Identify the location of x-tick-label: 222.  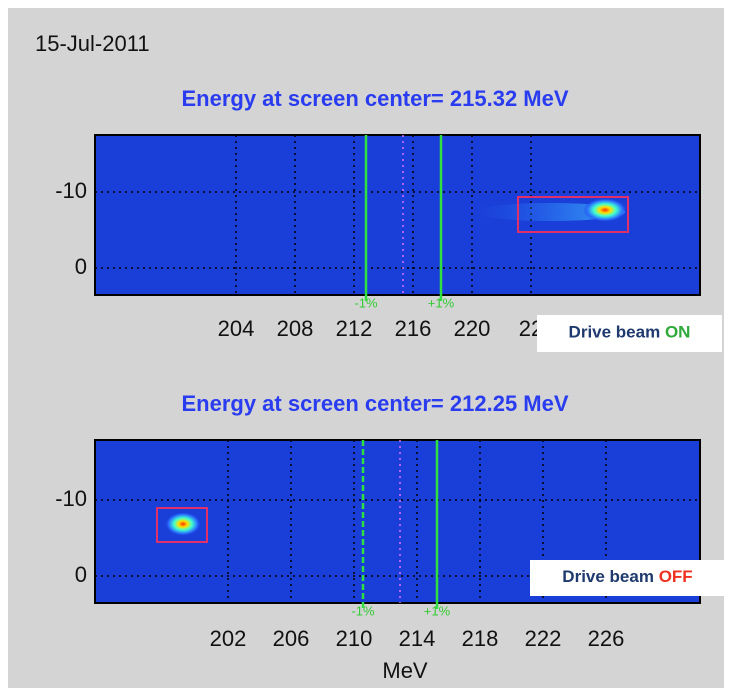
(543, 638).